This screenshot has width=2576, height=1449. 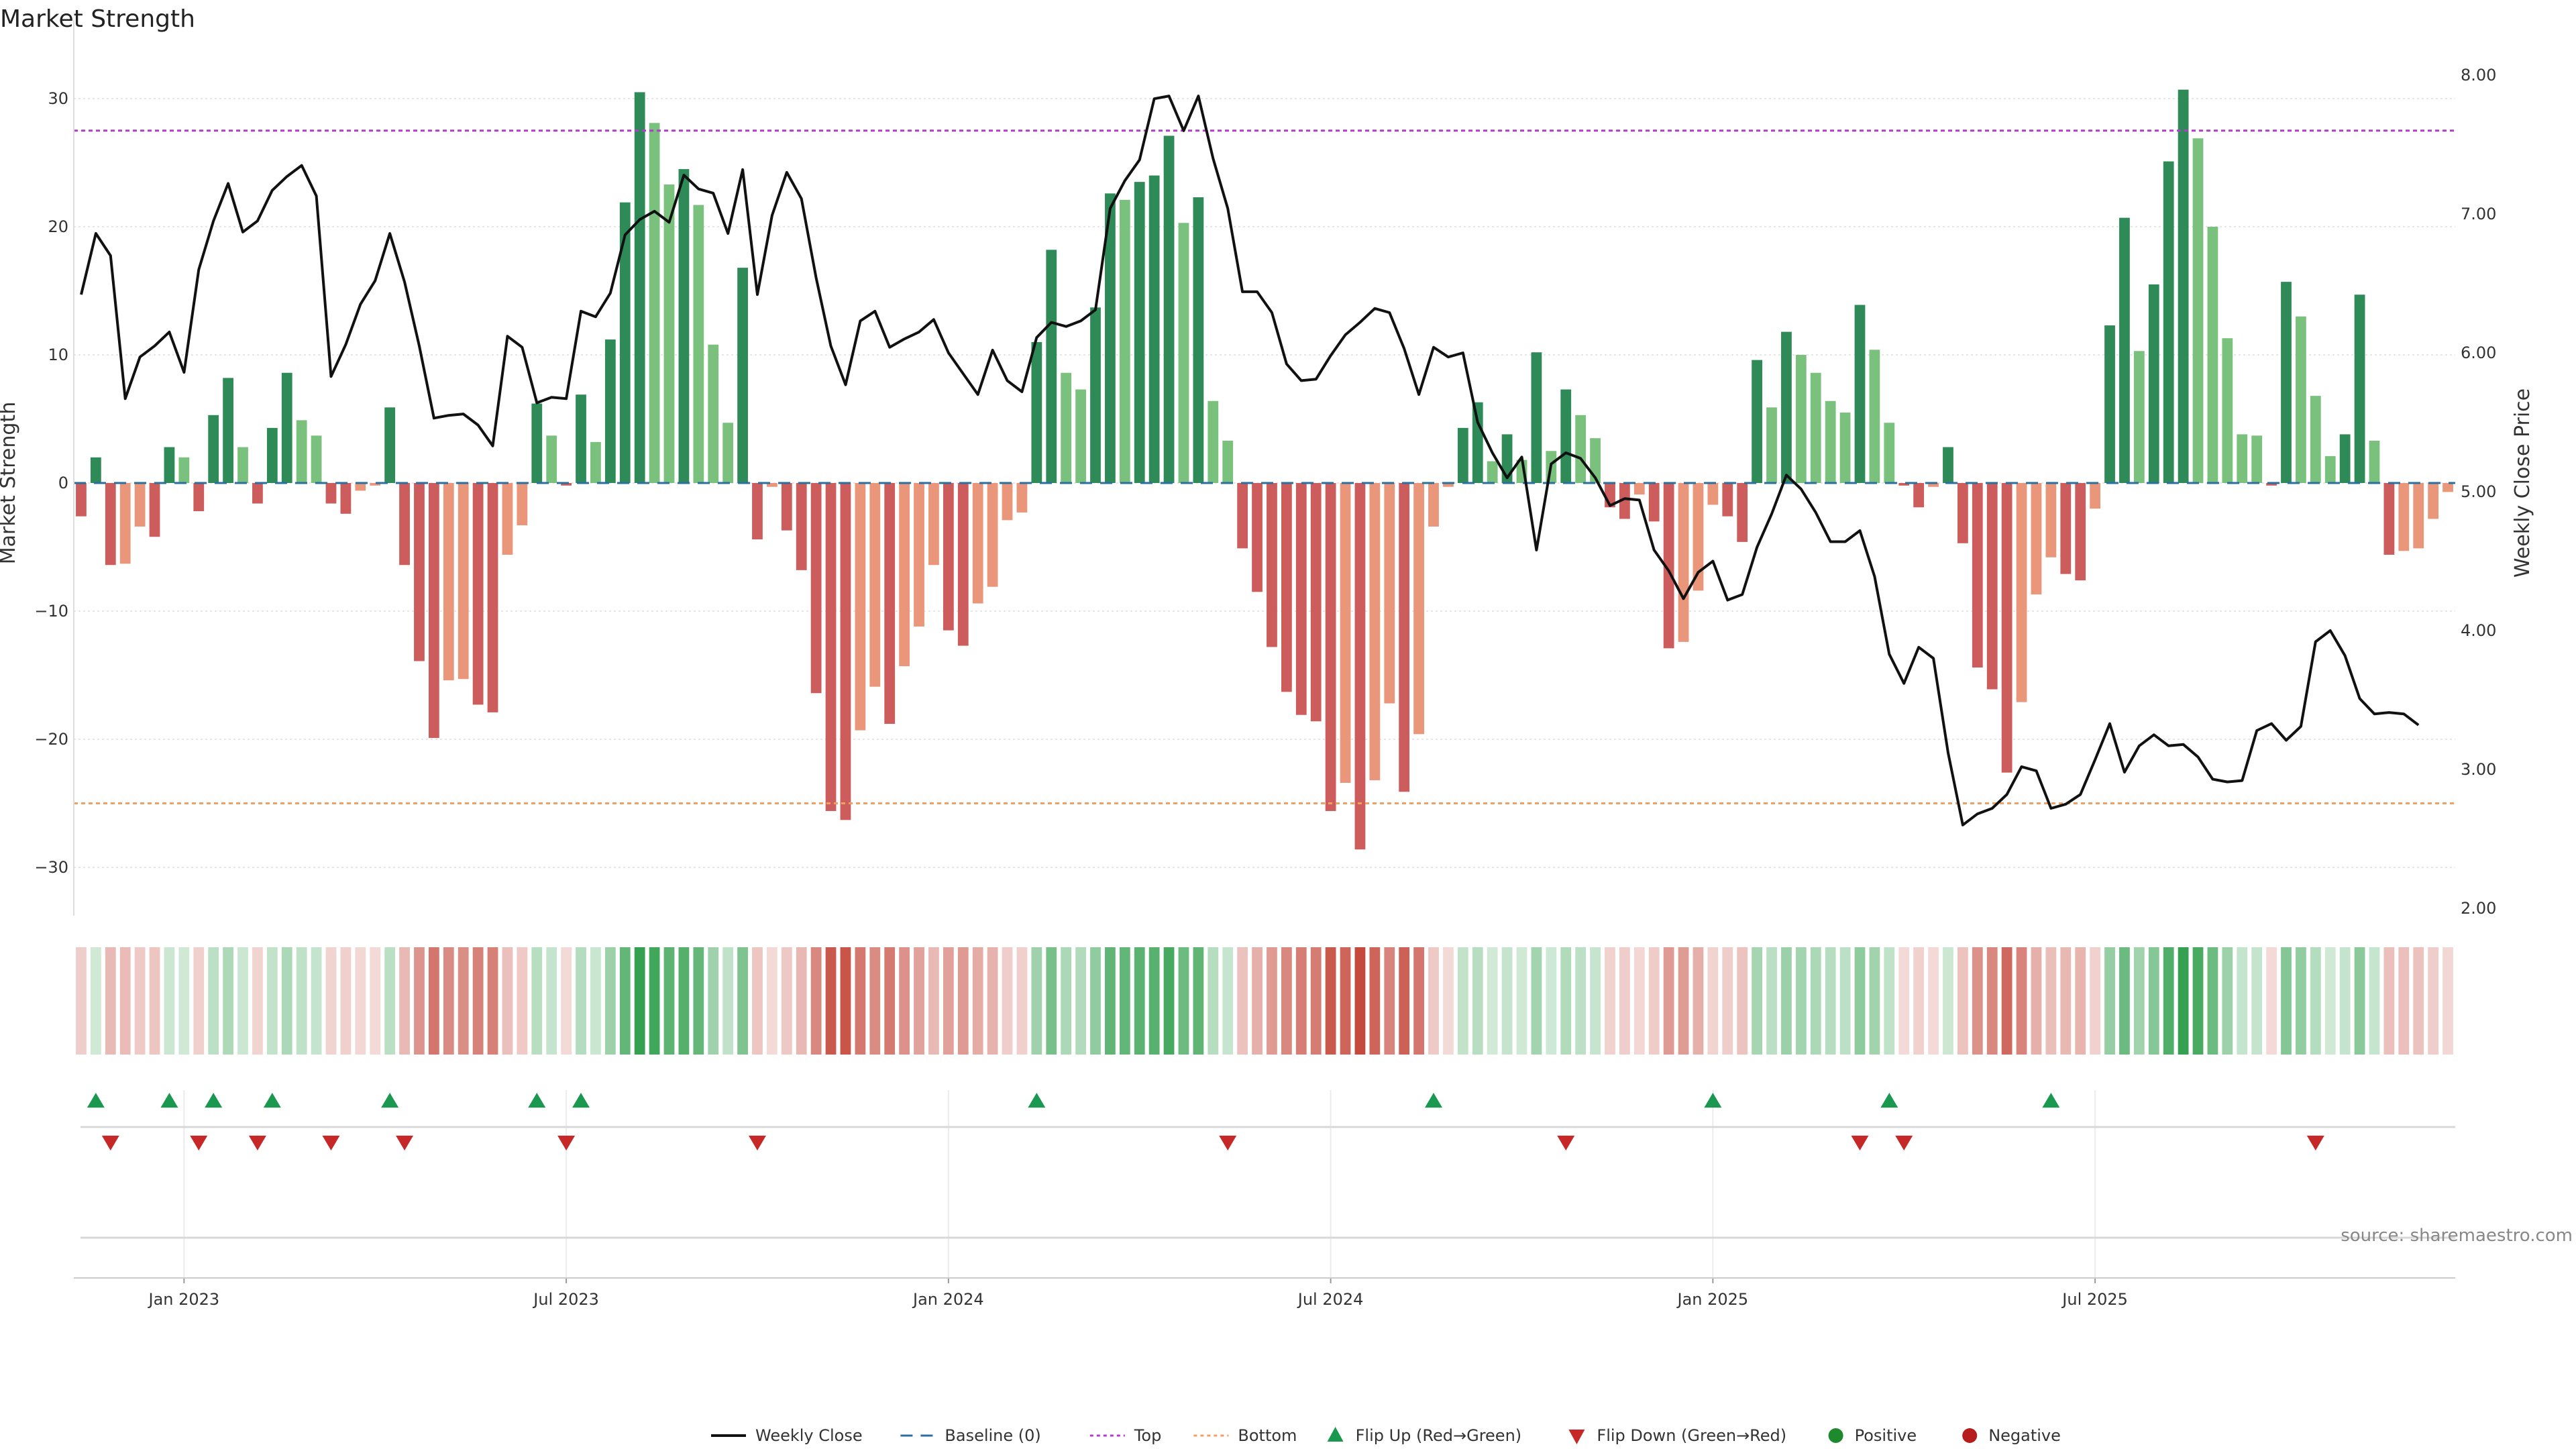 I want to click on legend-label: Weekly Close, so click(x=809, y=1435).